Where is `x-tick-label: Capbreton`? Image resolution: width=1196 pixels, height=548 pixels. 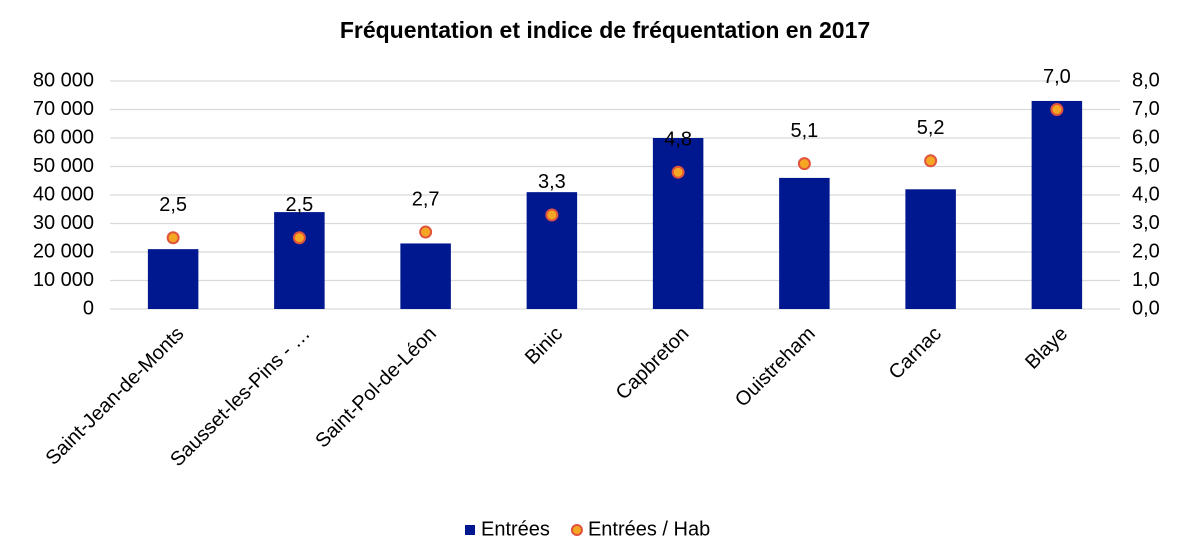
x-tick-label: Capbreton is located at coordinates (653, 364).